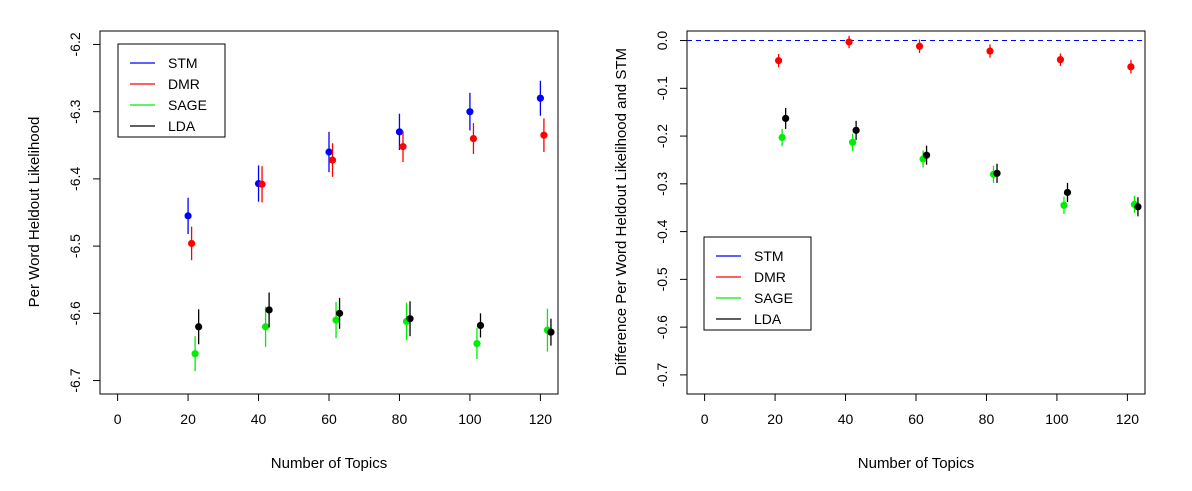  I want to click on left-y-tick-label: -6.3, so click(75, 111).